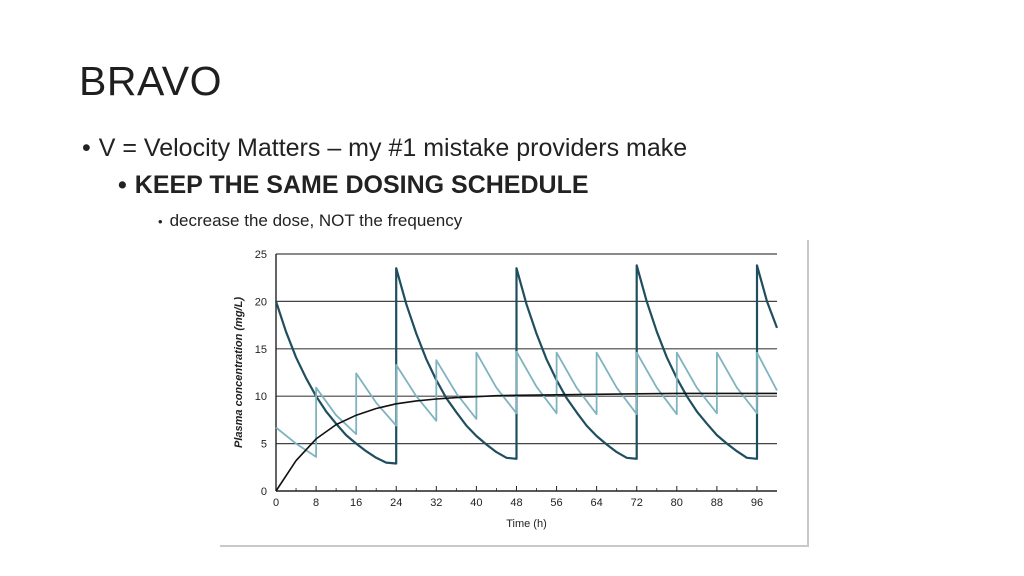 This screenshot has width=1024, height=576. What do you see at coordinates (526, 442) in the screenshot?
I see `series-line-continuous-infusion` at bounding box center [526, 442].